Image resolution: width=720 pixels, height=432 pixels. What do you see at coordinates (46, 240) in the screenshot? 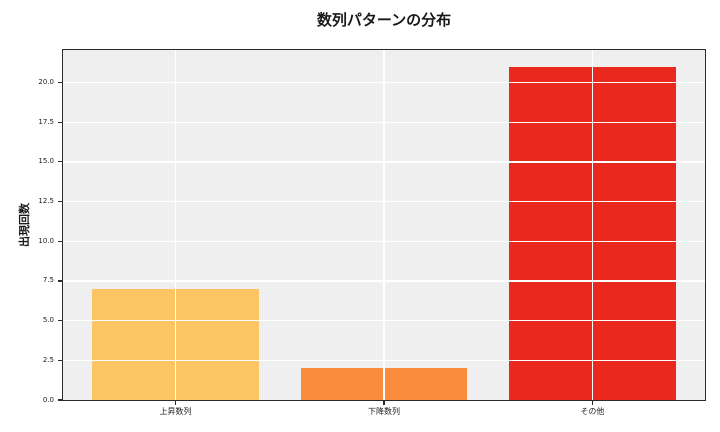
I see `y-tick-label: 10.0` at bounding box center [46, 240].